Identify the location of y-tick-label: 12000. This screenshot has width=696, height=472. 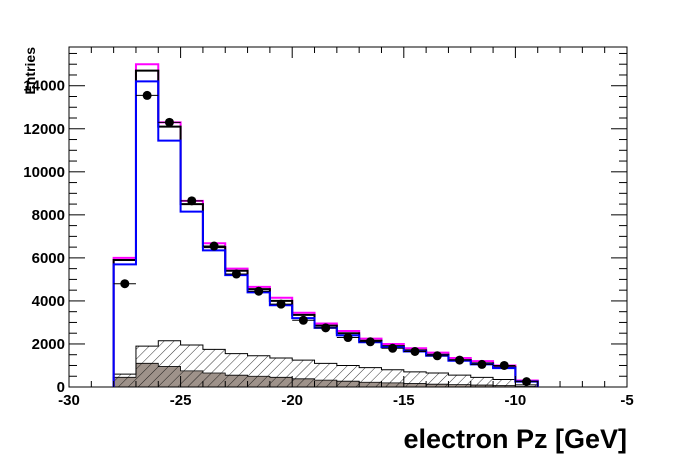
(44, 129).